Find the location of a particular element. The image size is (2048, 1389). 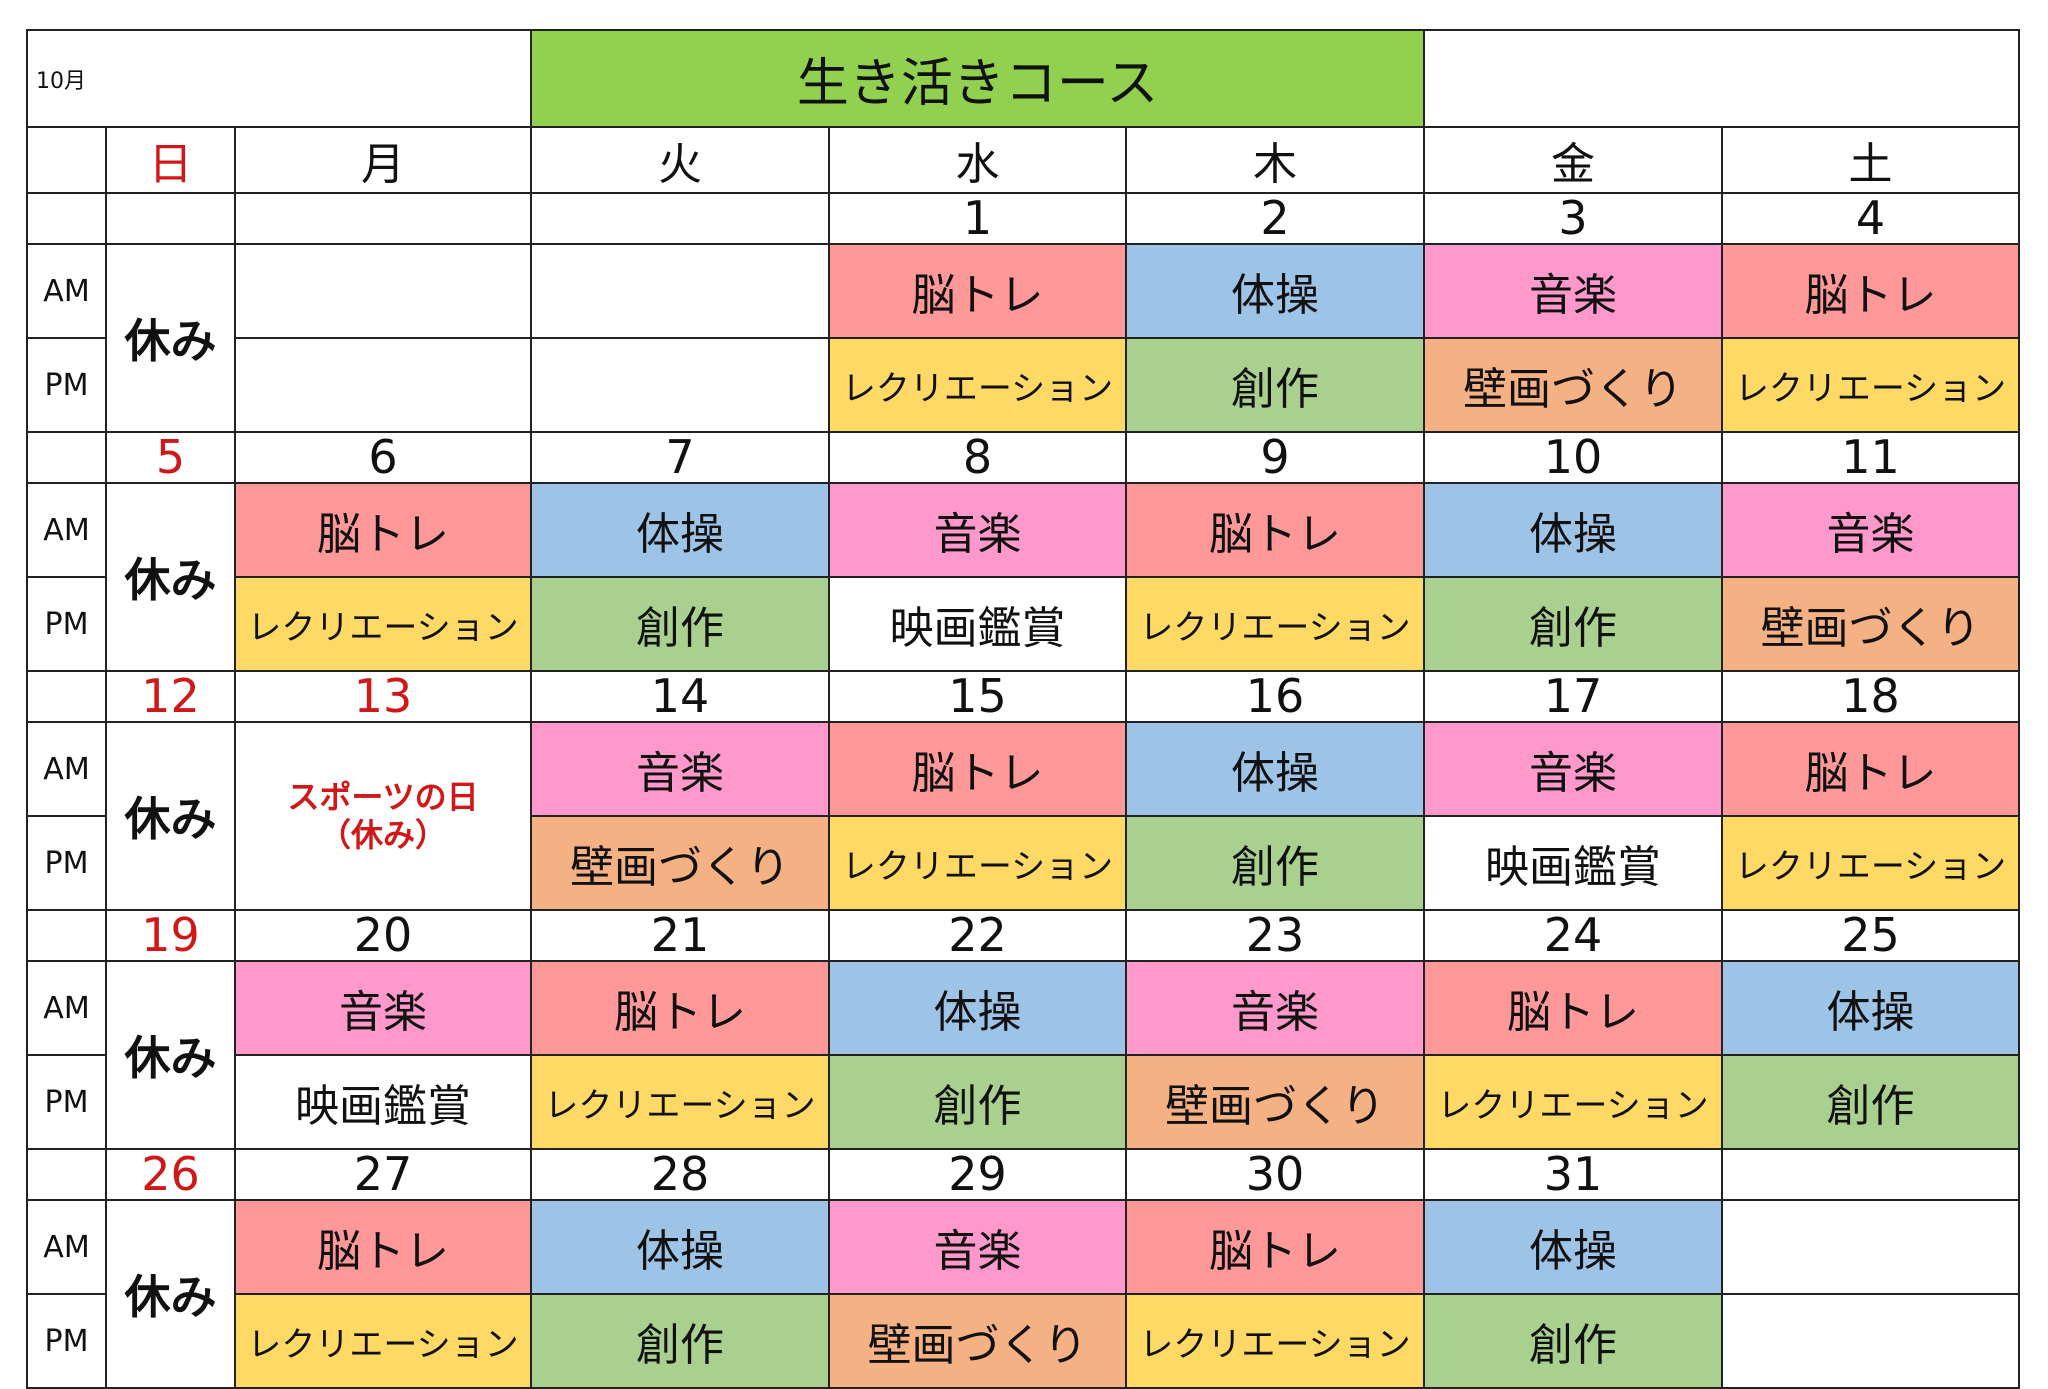

activity-pm: 映画鑑賞 is located at coordinates (1573, 863).